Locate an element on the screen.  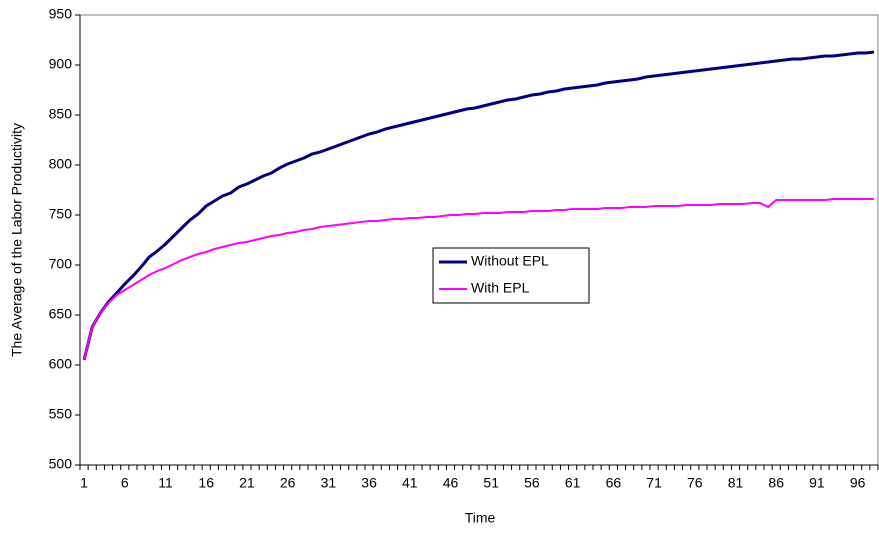
x-tick-label: 86 is located at coordinates (776, 483).